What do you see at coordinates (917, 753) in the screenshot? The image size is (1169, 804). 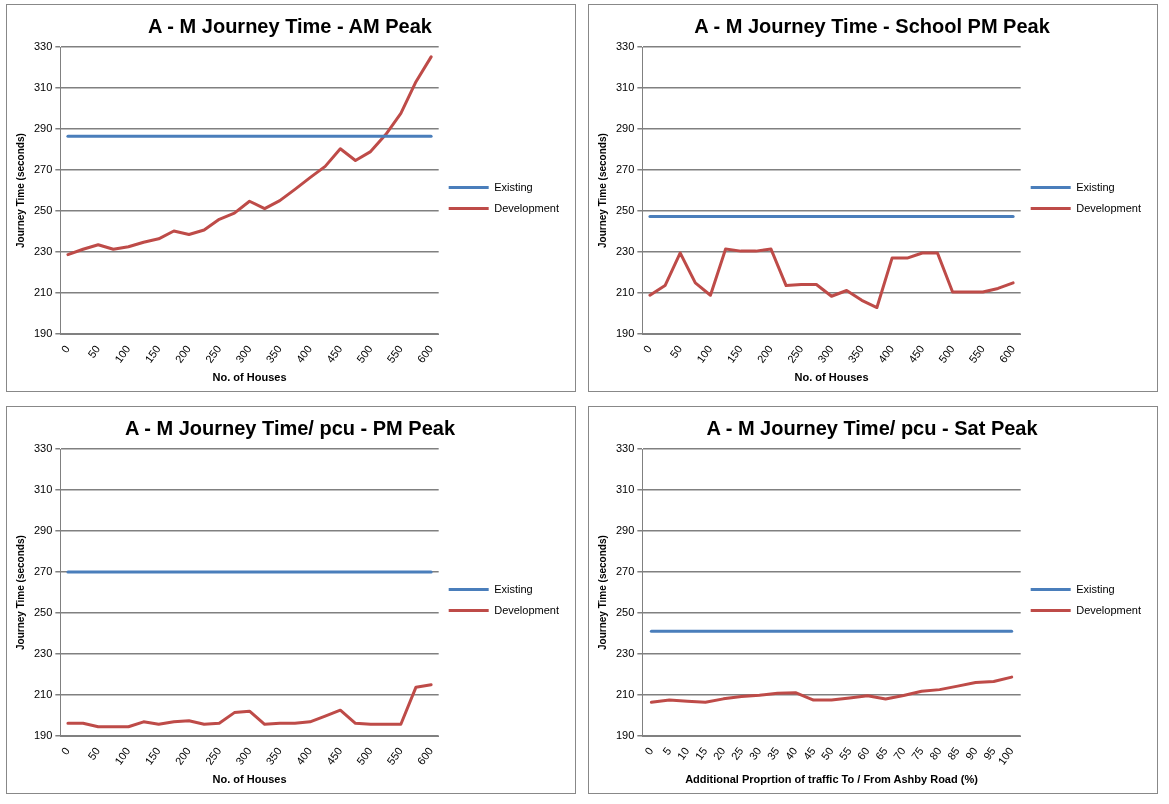 I see `x-tick-label: 75` at bounding box center [917, 753].